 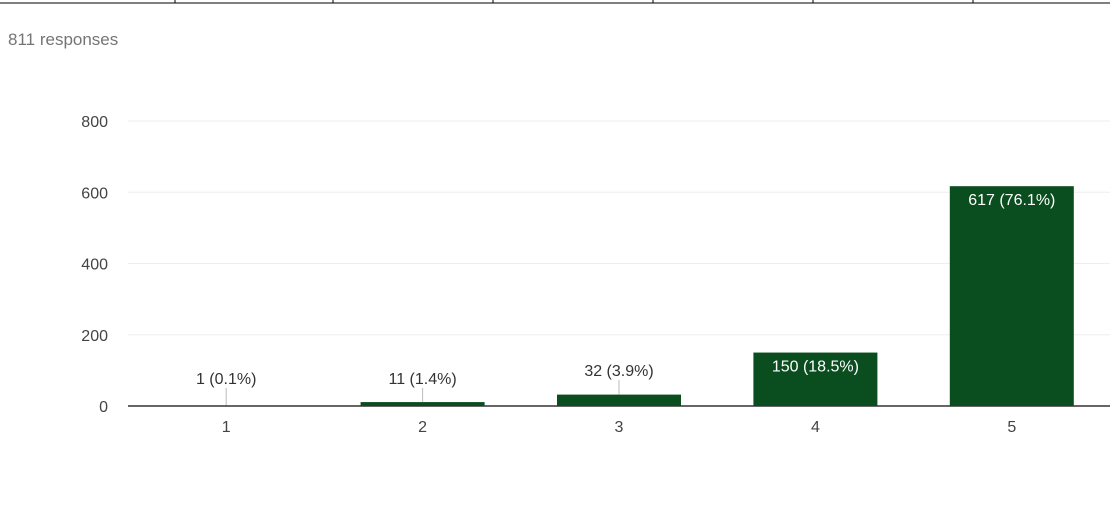 I want to click on x-tick-label: 5, so click(x=1011, y=427).